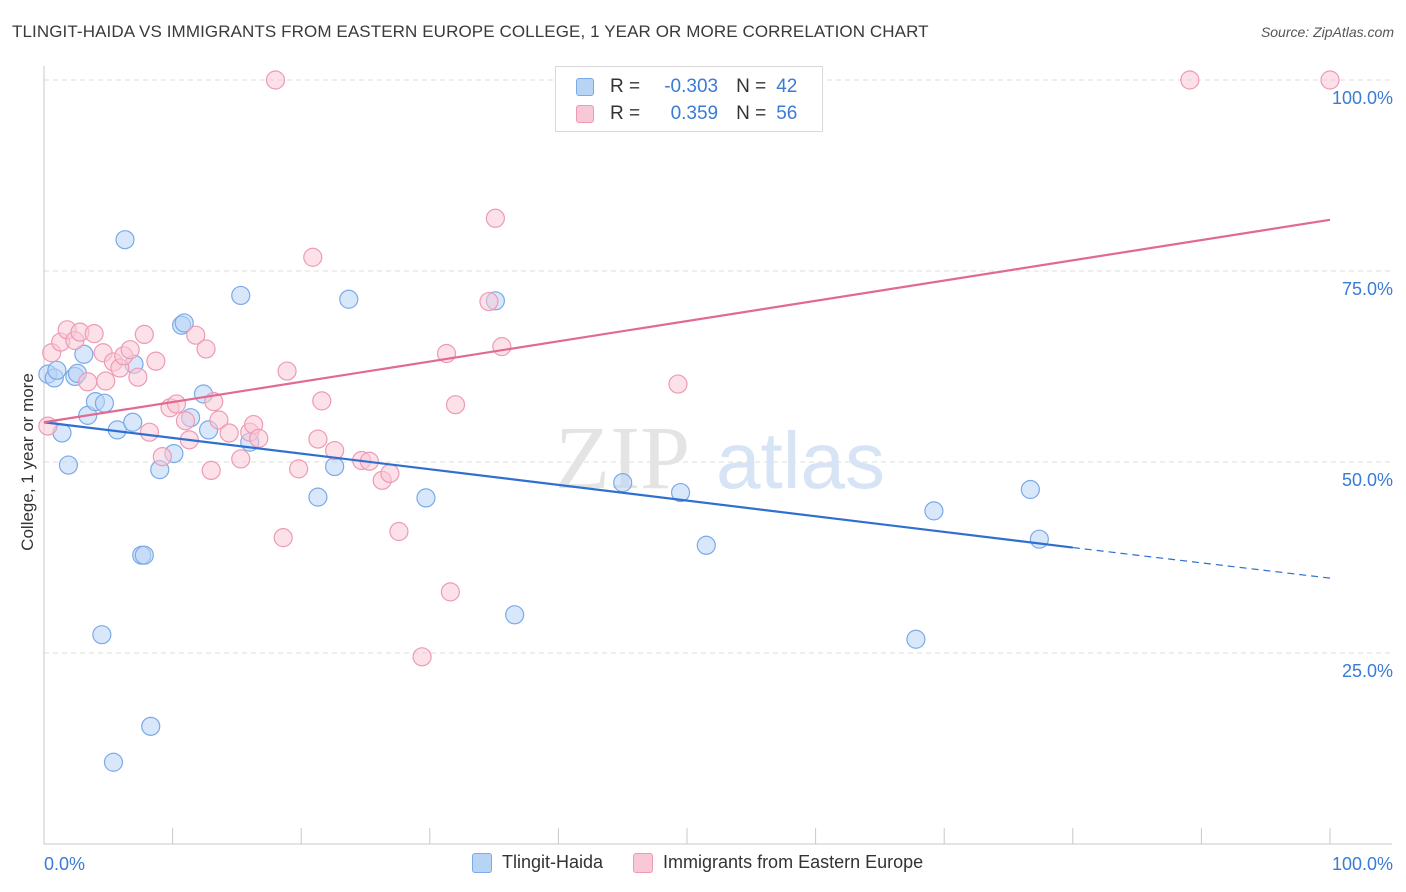 The height and width of the screenshot is (892, 1406). What do you see at coordinates (1362, 864) in the screenshot?
I see `x-tick-label: 100.0%` at bounding box center [1362, 864].